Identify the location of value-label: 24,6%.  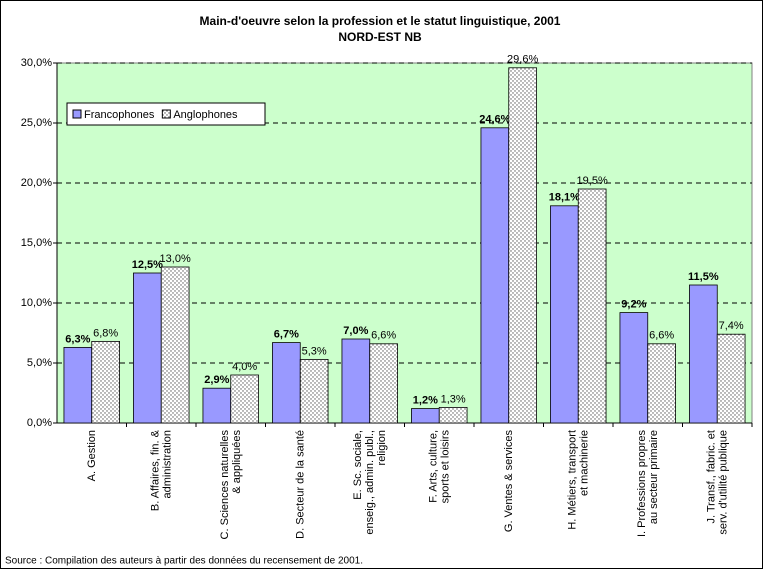
(494, 120).